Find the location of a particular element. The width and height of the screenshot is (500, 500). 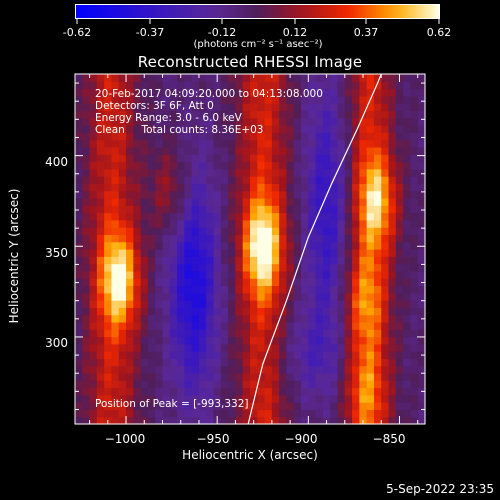

y-tick-label: 400 is located at coordinates (56, 162).